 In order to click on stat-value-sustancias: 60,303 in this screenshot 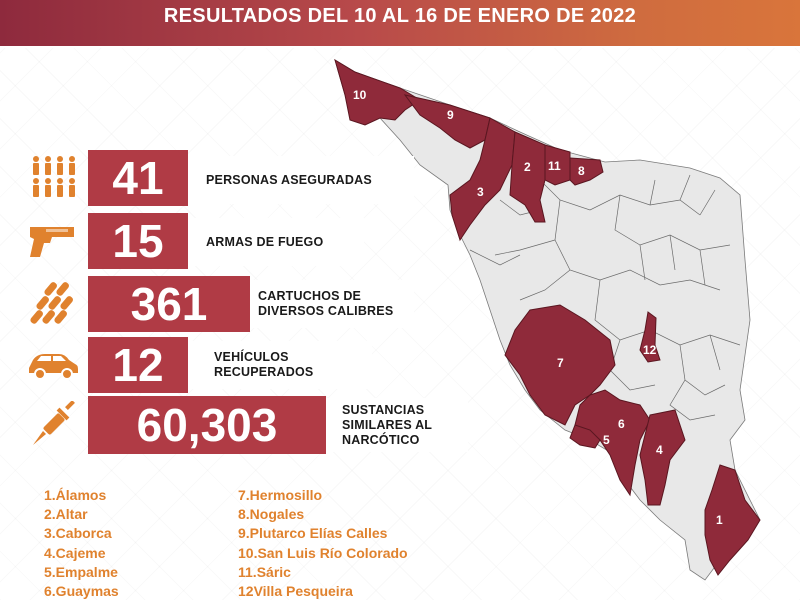, I will do `click(207, 425)`.